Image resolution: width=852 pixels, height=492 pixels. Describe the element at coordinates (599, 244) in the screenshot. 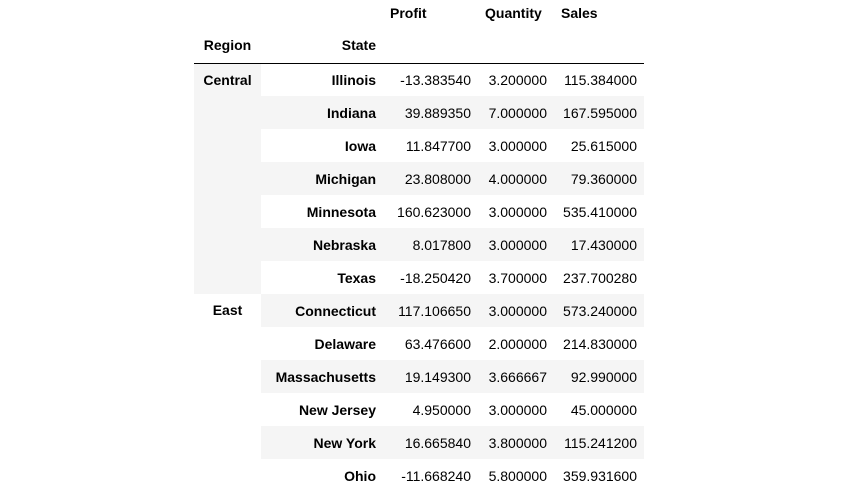

I see `cell-sales: 17.430000` at that location.